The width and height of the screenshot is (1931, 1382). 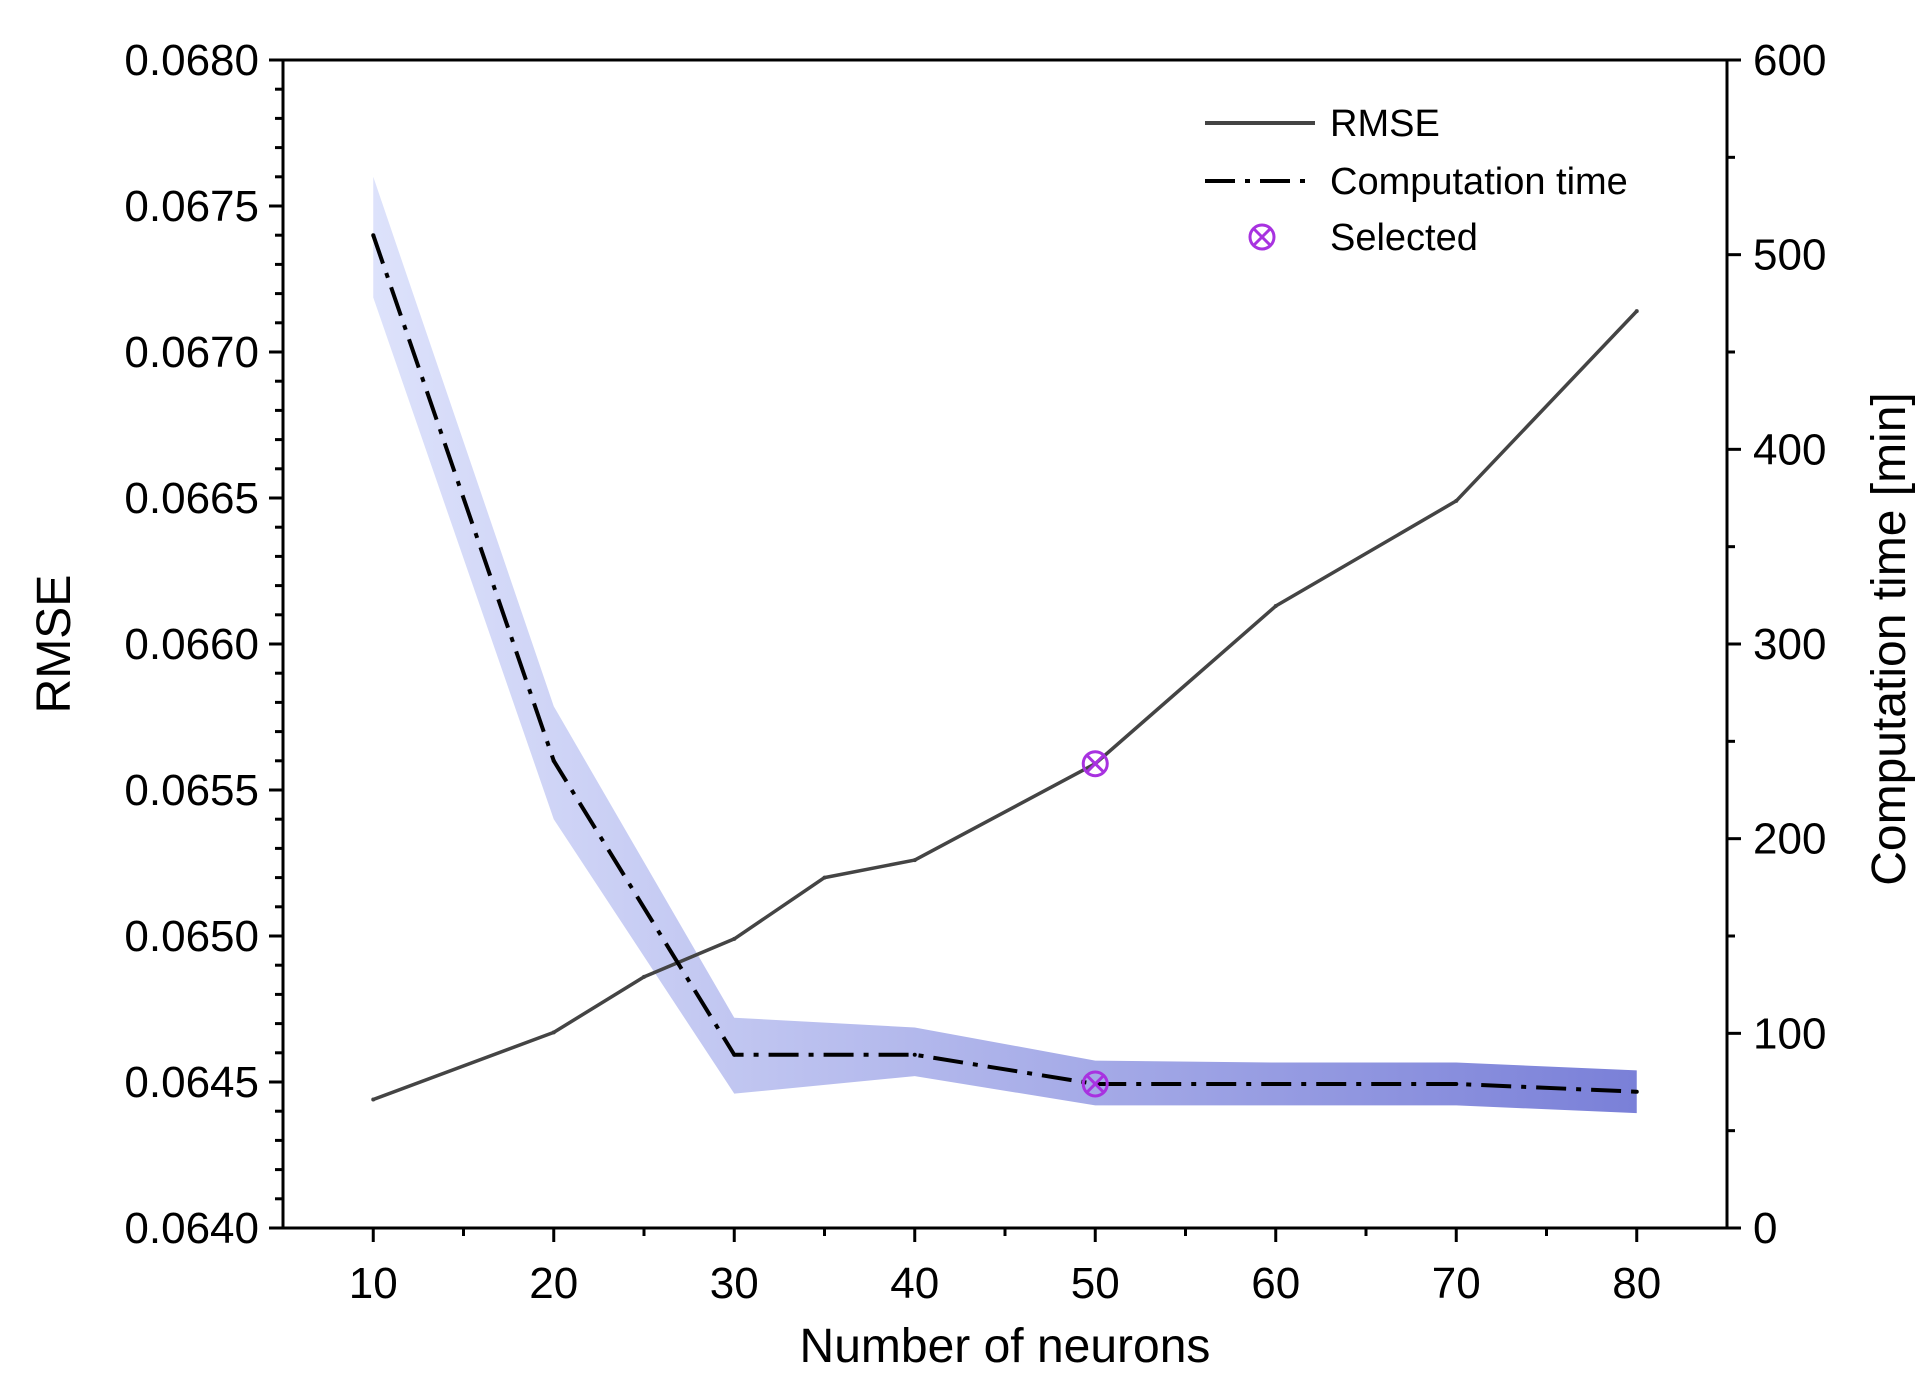 I want to click on x-tick-label: 20, so click(x=553, y=1283).